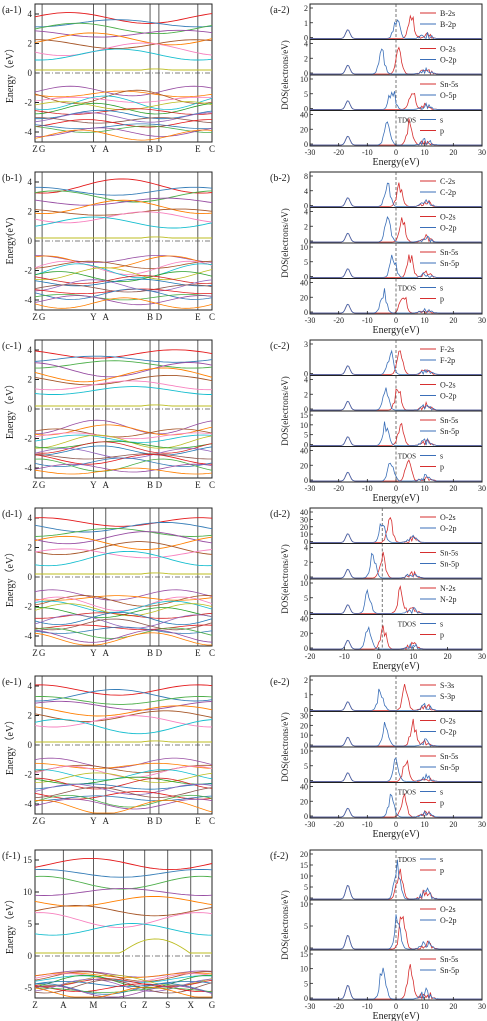  What do you see at coordinates (29, 468) in the screenshot?
I see `band-ytick-label: -4` at bounding box center [29, 468].